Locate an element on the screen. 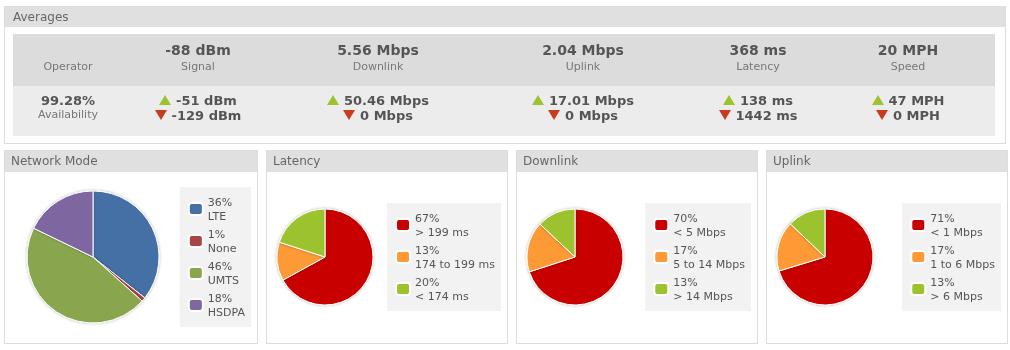 This screenshot has width=1010, height=350. text: Operator is located at coordinates (68, 66).